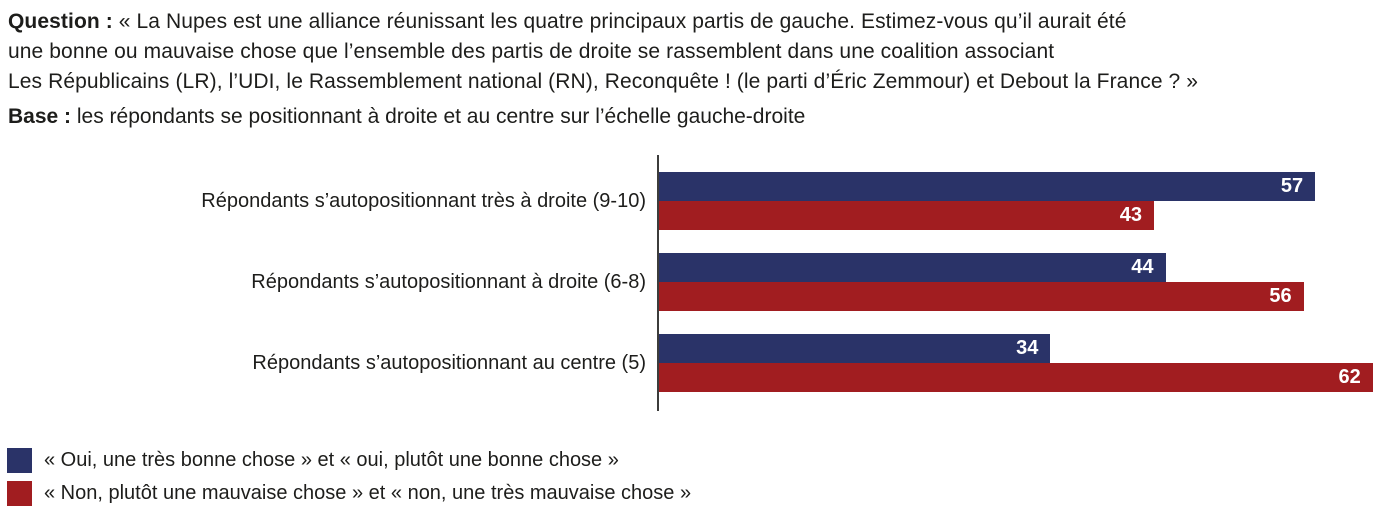  What do you see at coordinates (658, 283) in the screenshot?
I see `y-axis-line` at bounding box center [658, 283].